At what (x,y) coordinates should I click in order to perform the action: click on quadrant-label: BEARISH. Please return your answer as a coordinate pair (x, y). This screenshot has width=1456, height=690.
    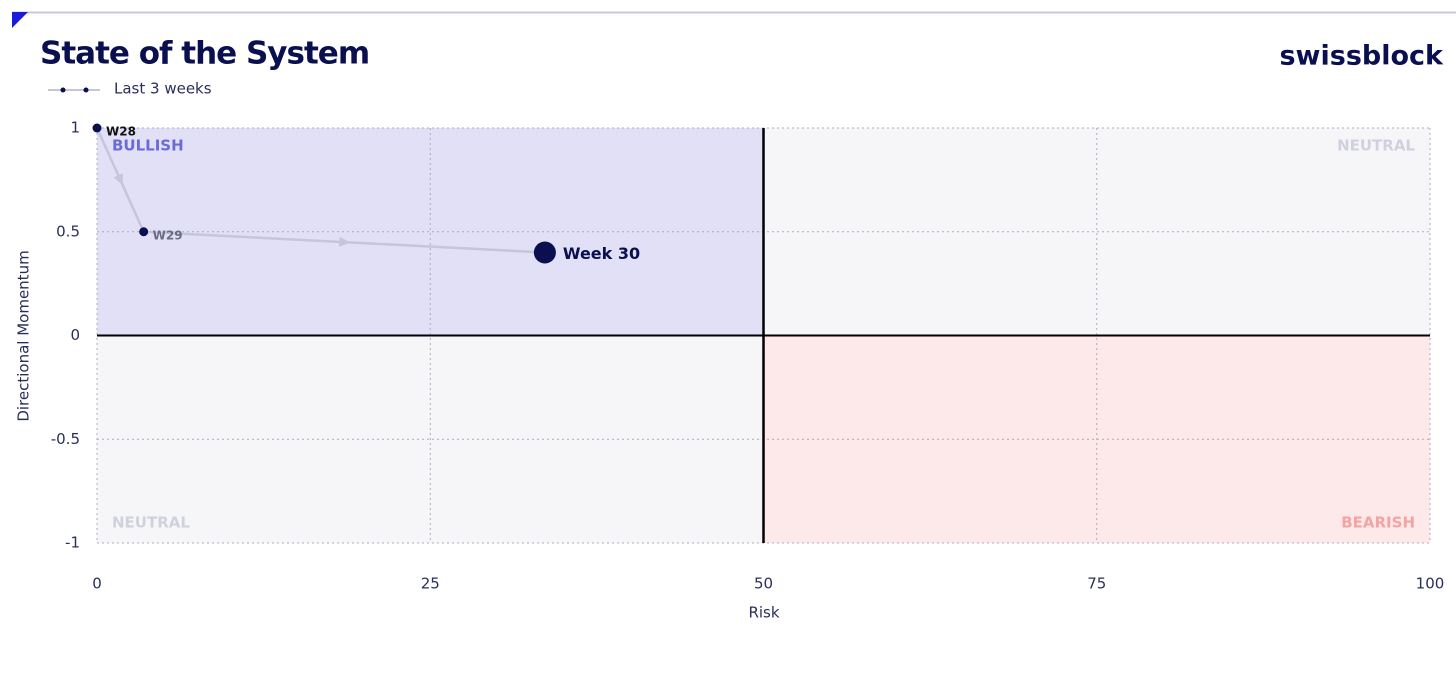
    Looking at the image, I should click on (1378, 523).